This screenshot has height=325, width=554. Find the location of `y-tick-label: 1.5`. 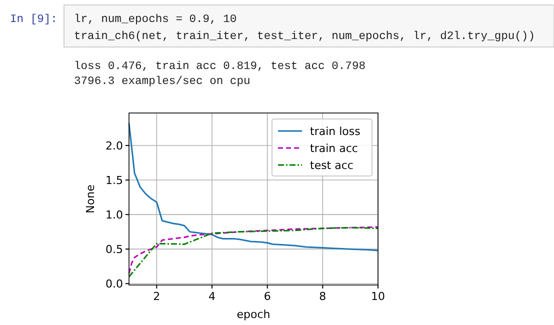

y-tick-label: 1.5 is located at coordinates (114, 181).